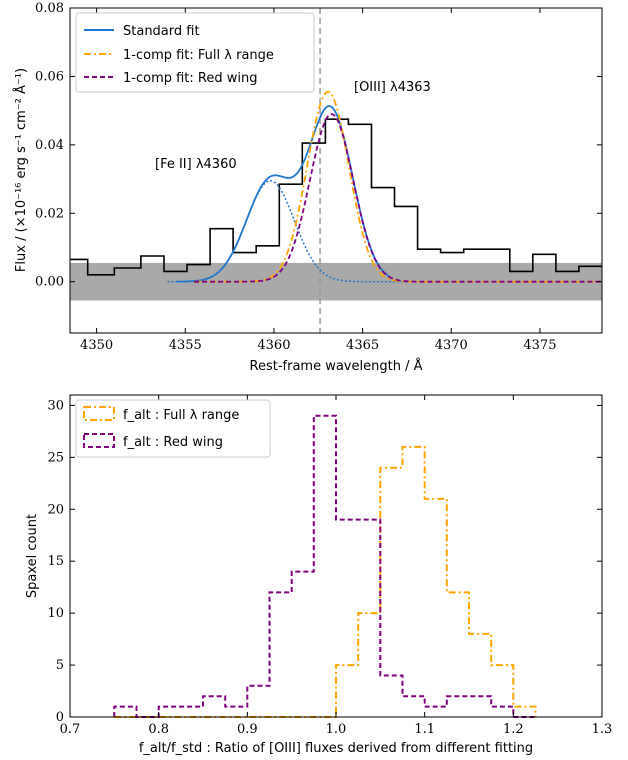 The width and height of the screenshot is (628, 760). Describe the element at coordinates (198, 55) in the screenshot. I see `legend-label-full-range: 1-comp fit: Full λ range` at that location.